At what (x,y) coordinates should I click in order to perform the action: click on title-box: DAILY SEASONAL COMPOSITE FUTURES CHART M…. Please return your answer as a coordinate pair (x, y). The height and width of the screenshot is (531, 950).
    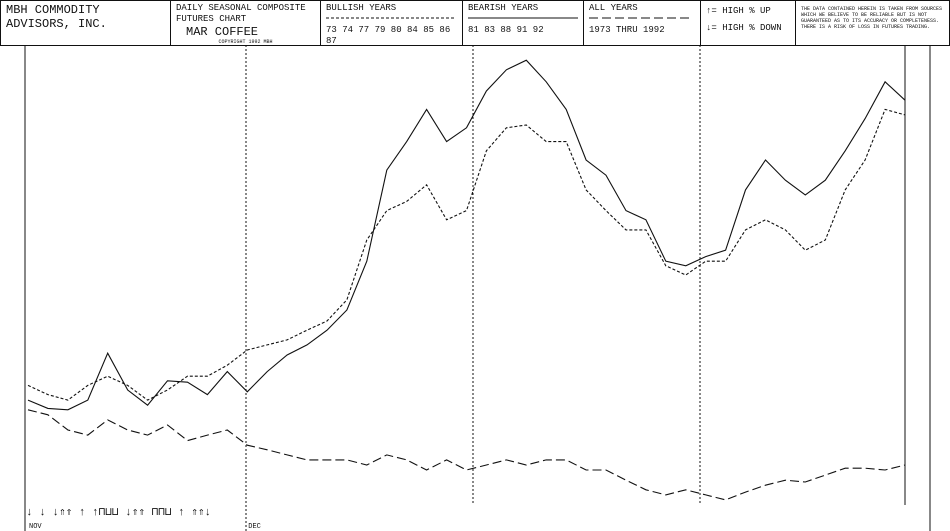
    Looking at the image, I should click on (246, 23).